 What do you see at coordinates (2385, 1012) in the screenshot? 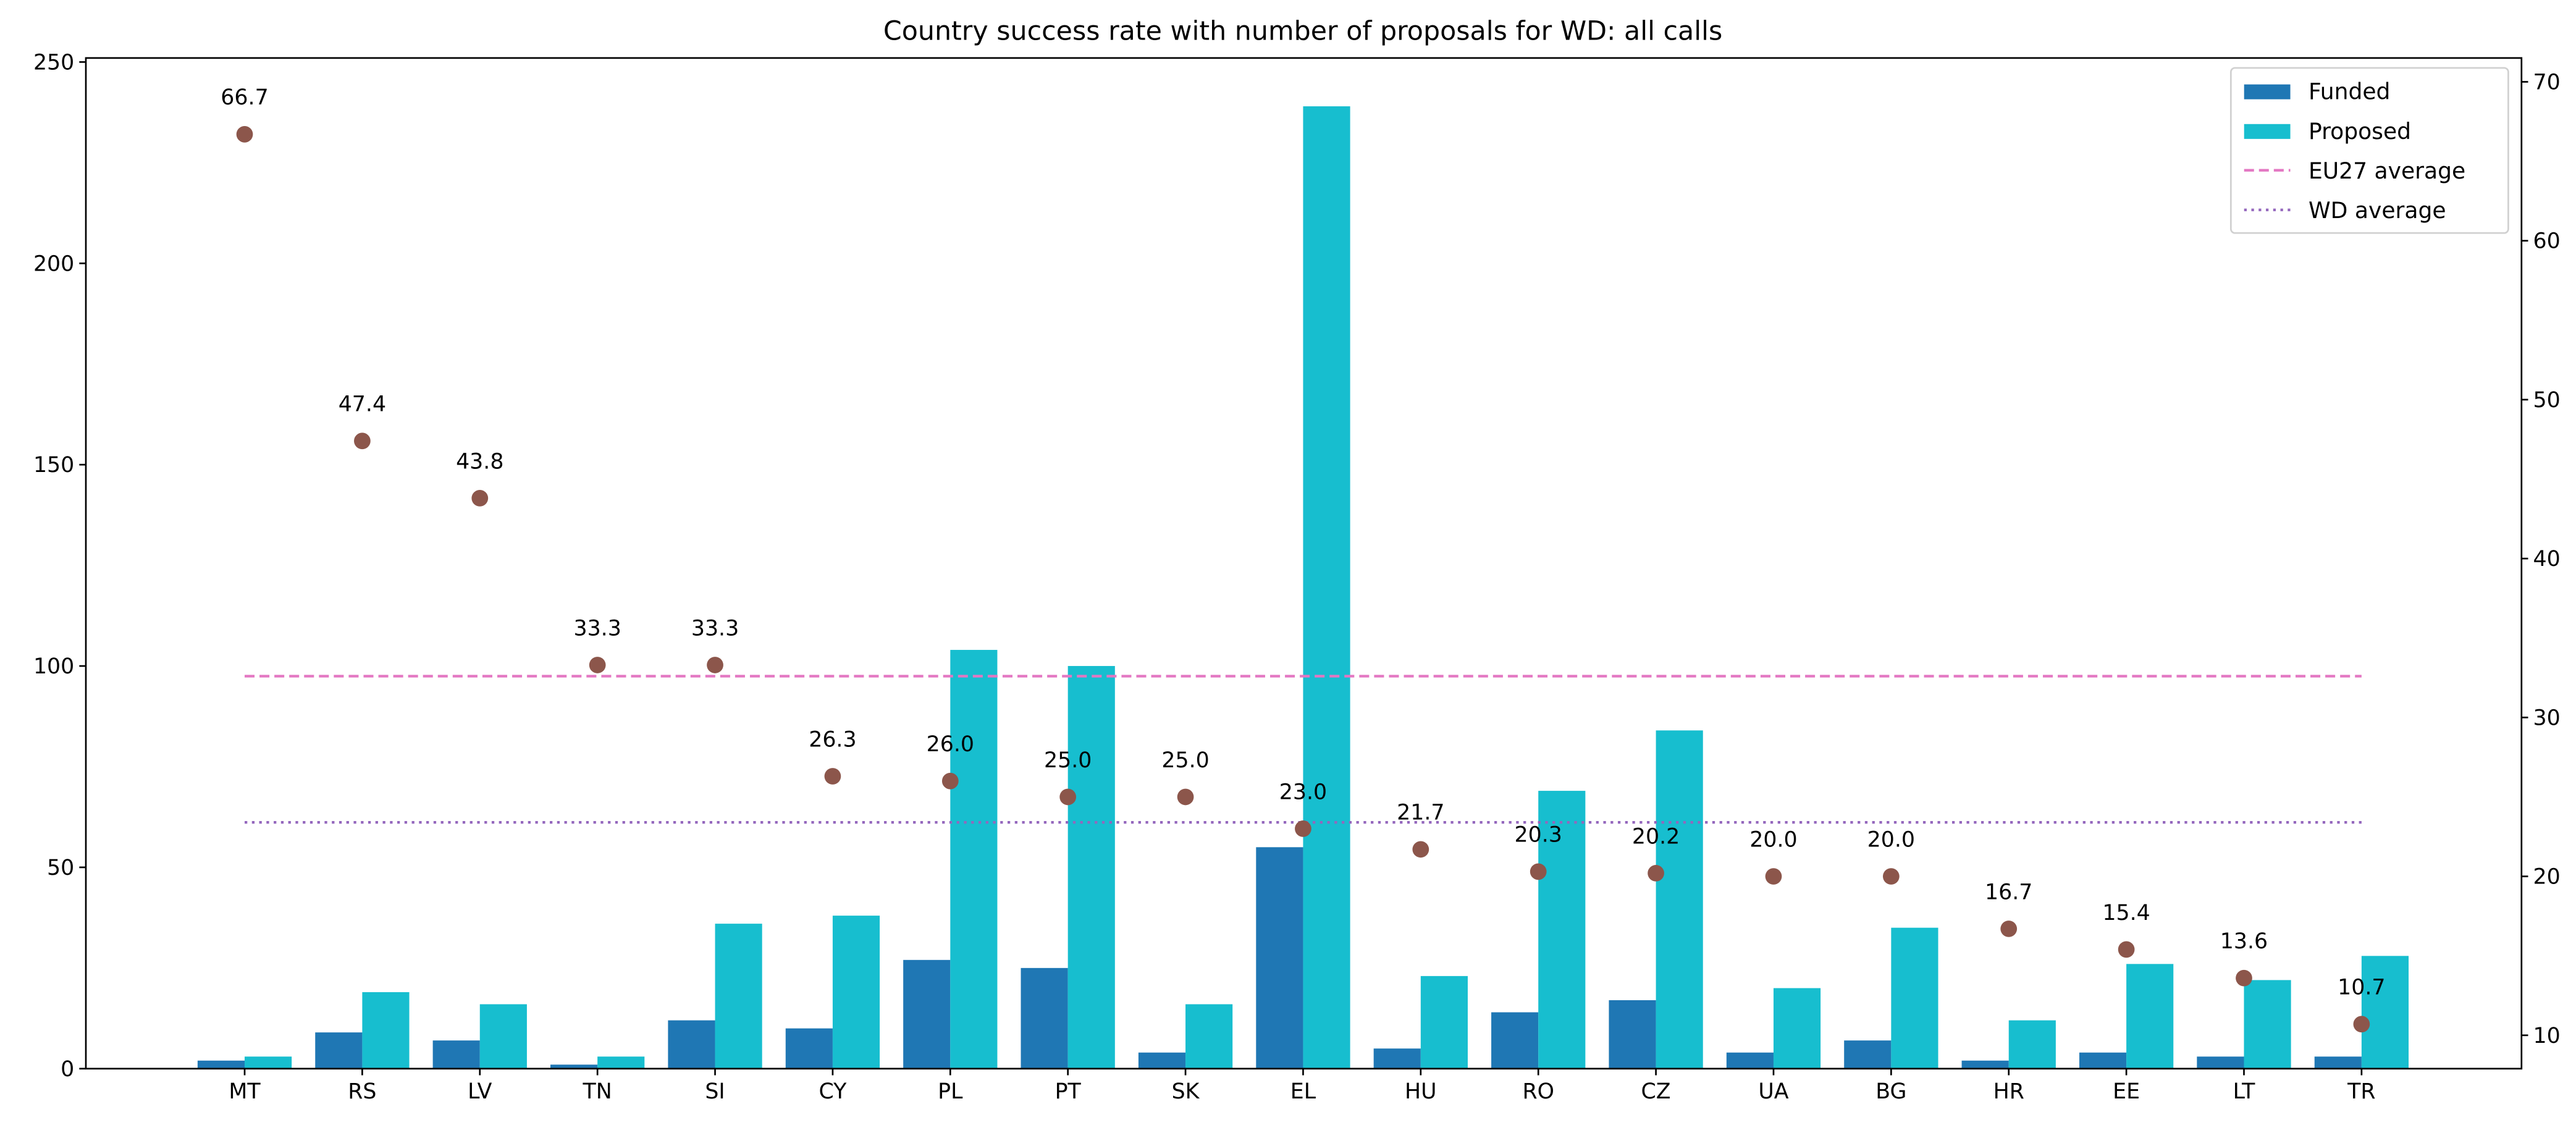
I see `bar-proposed-TR` at bounding box center [2385, 1012].